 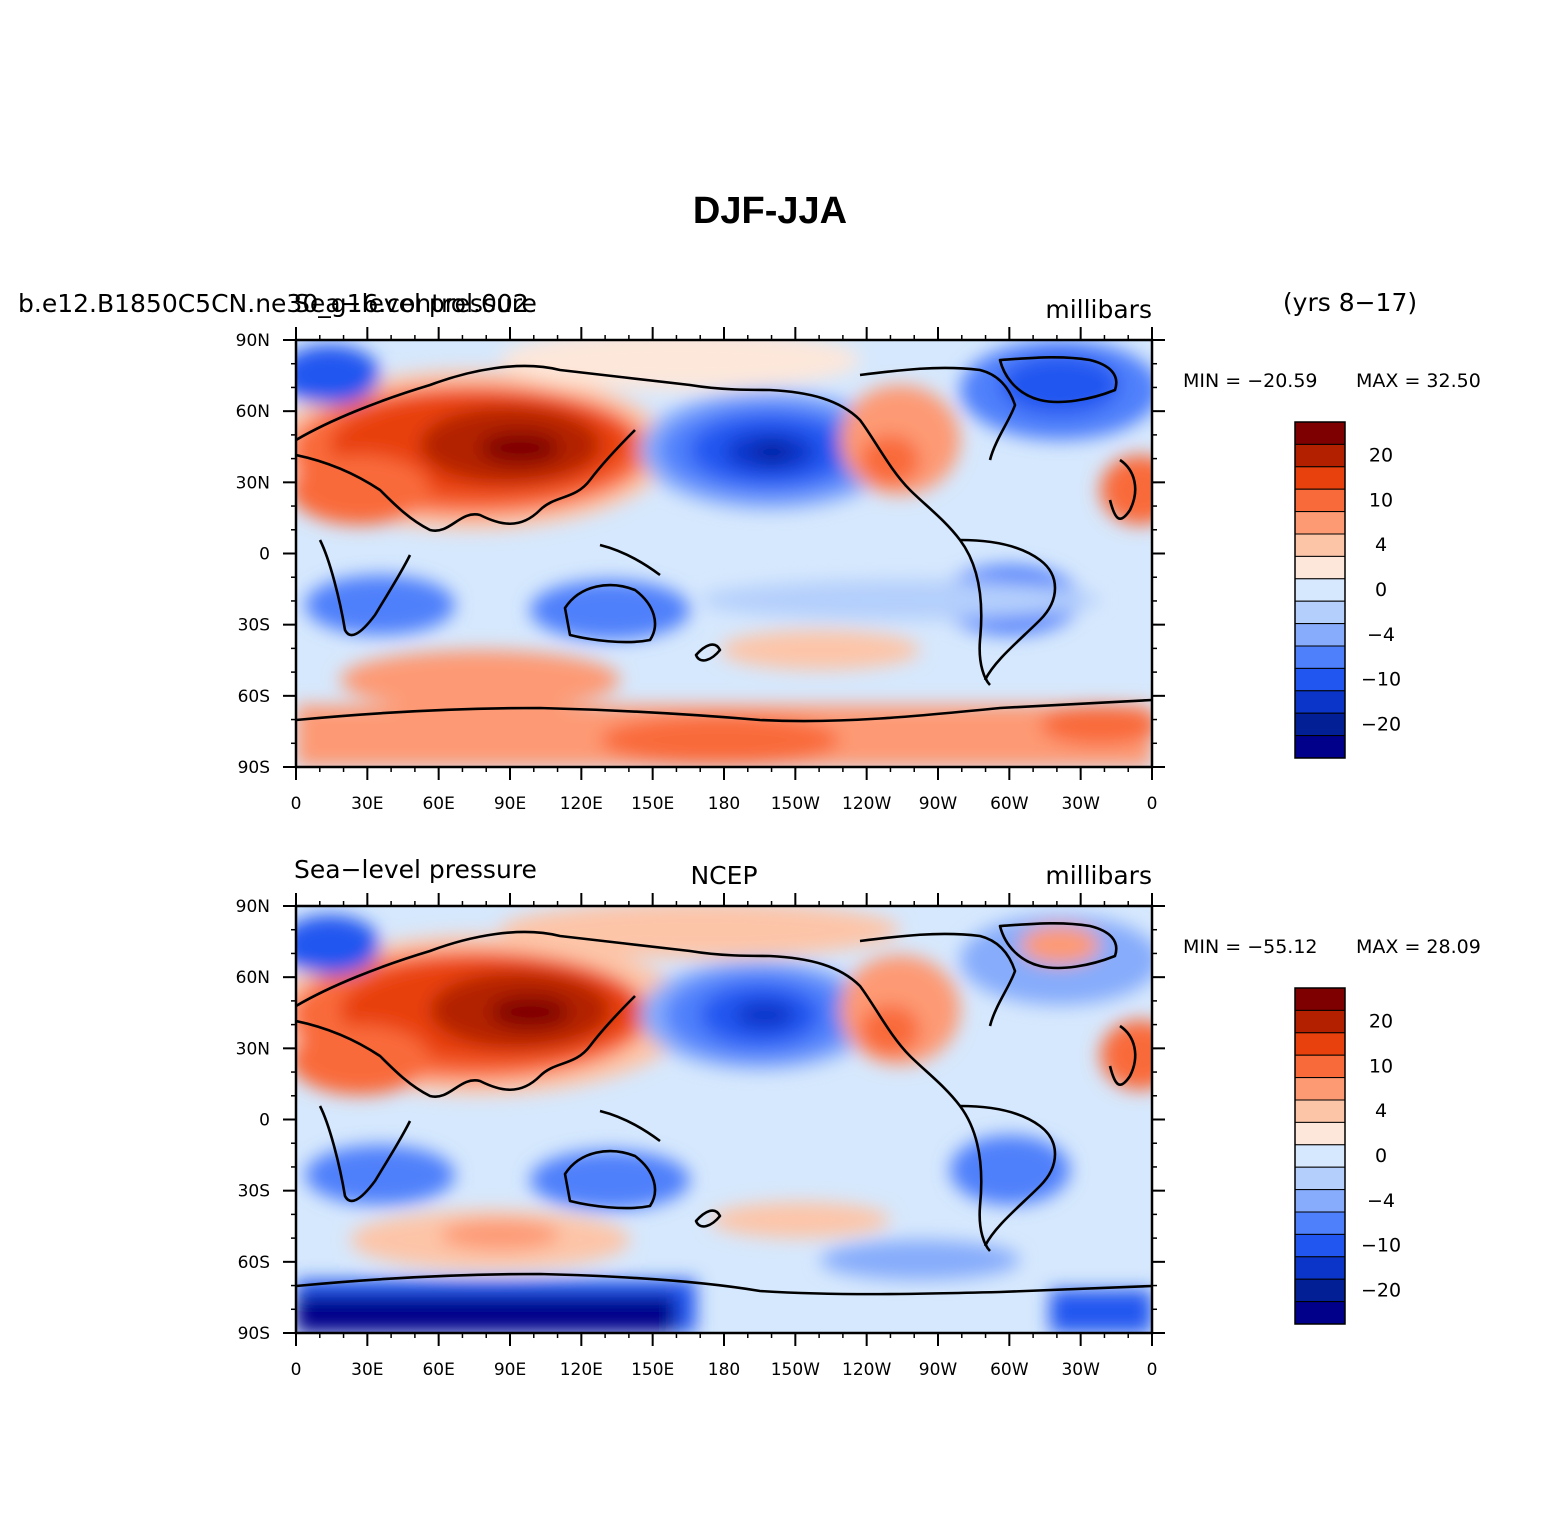 What do you see at coordinates (253, 412) in the screenshot?
I see `panel-model-lat-label: 60N` at bounding box center [253, 412].